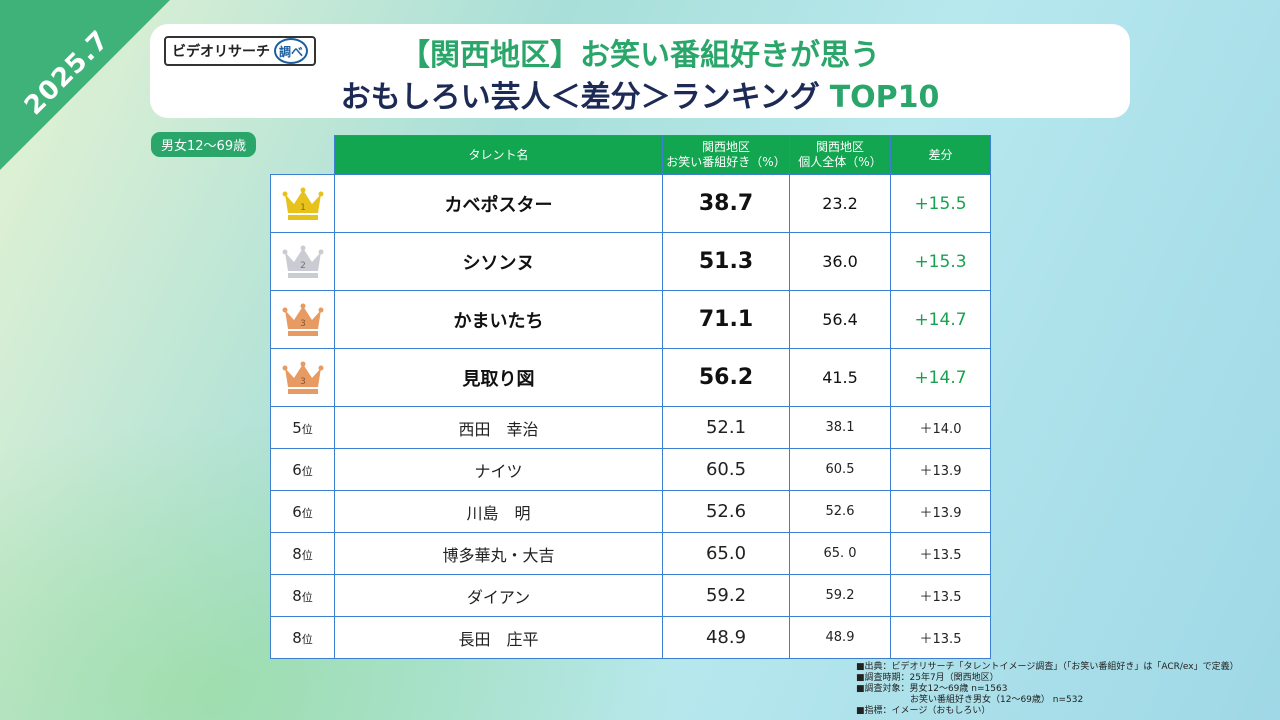 This screenshot has width=1280, height=720. I want to click on all-rate: 41.5, so click(840, 377).